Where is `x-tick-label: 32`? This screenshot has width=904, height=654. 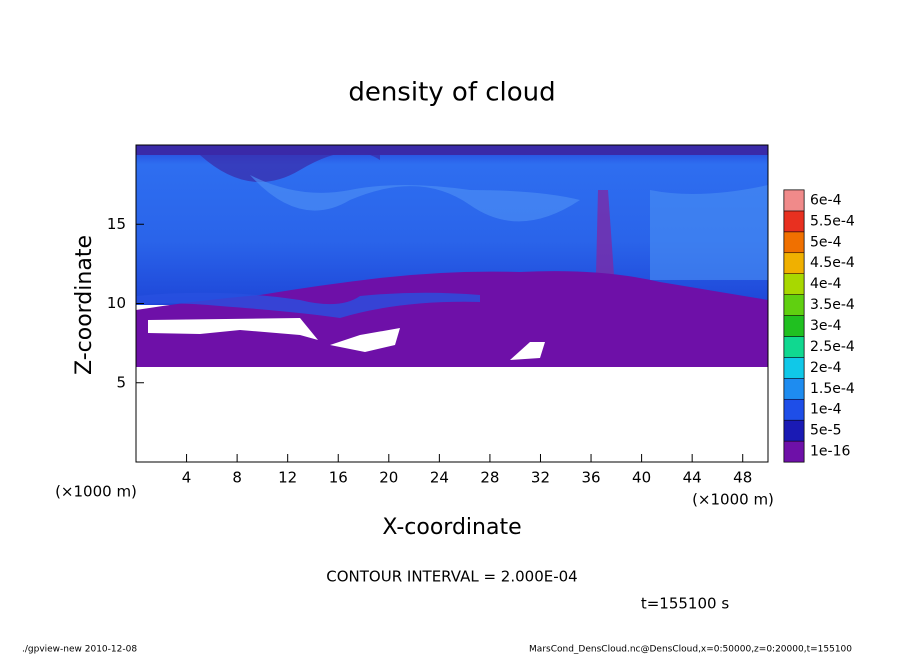
x-tick-label: 32 is located at coordinates (540, 478).